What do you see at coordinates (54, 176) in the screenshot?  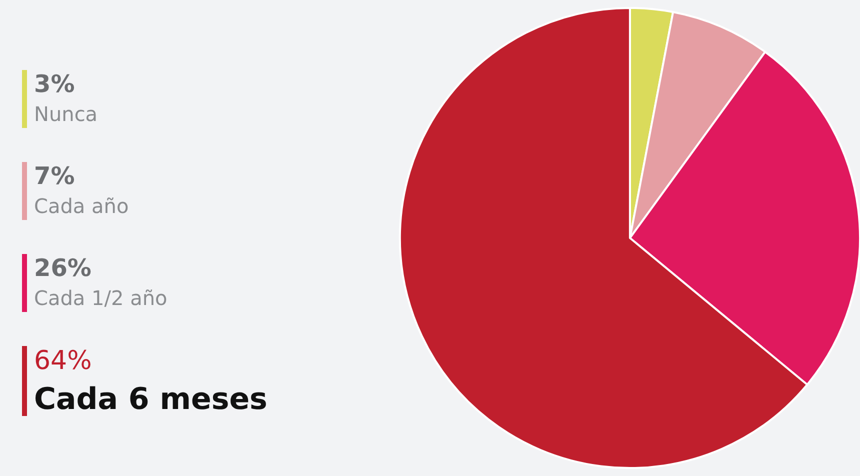 I see `data-label: 7%` at bounding box center [54, 176].